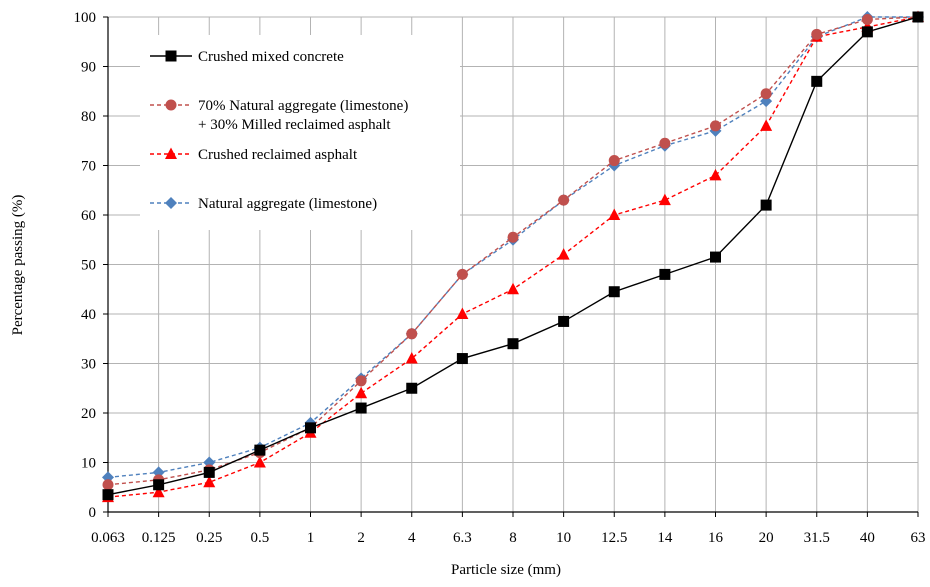 The width and height of the screenshot is (930, 587). What do you see at coordinates (311, 538) in the screenshot?
I see `x-tick-label: 1` at bounding box center [311, 538].